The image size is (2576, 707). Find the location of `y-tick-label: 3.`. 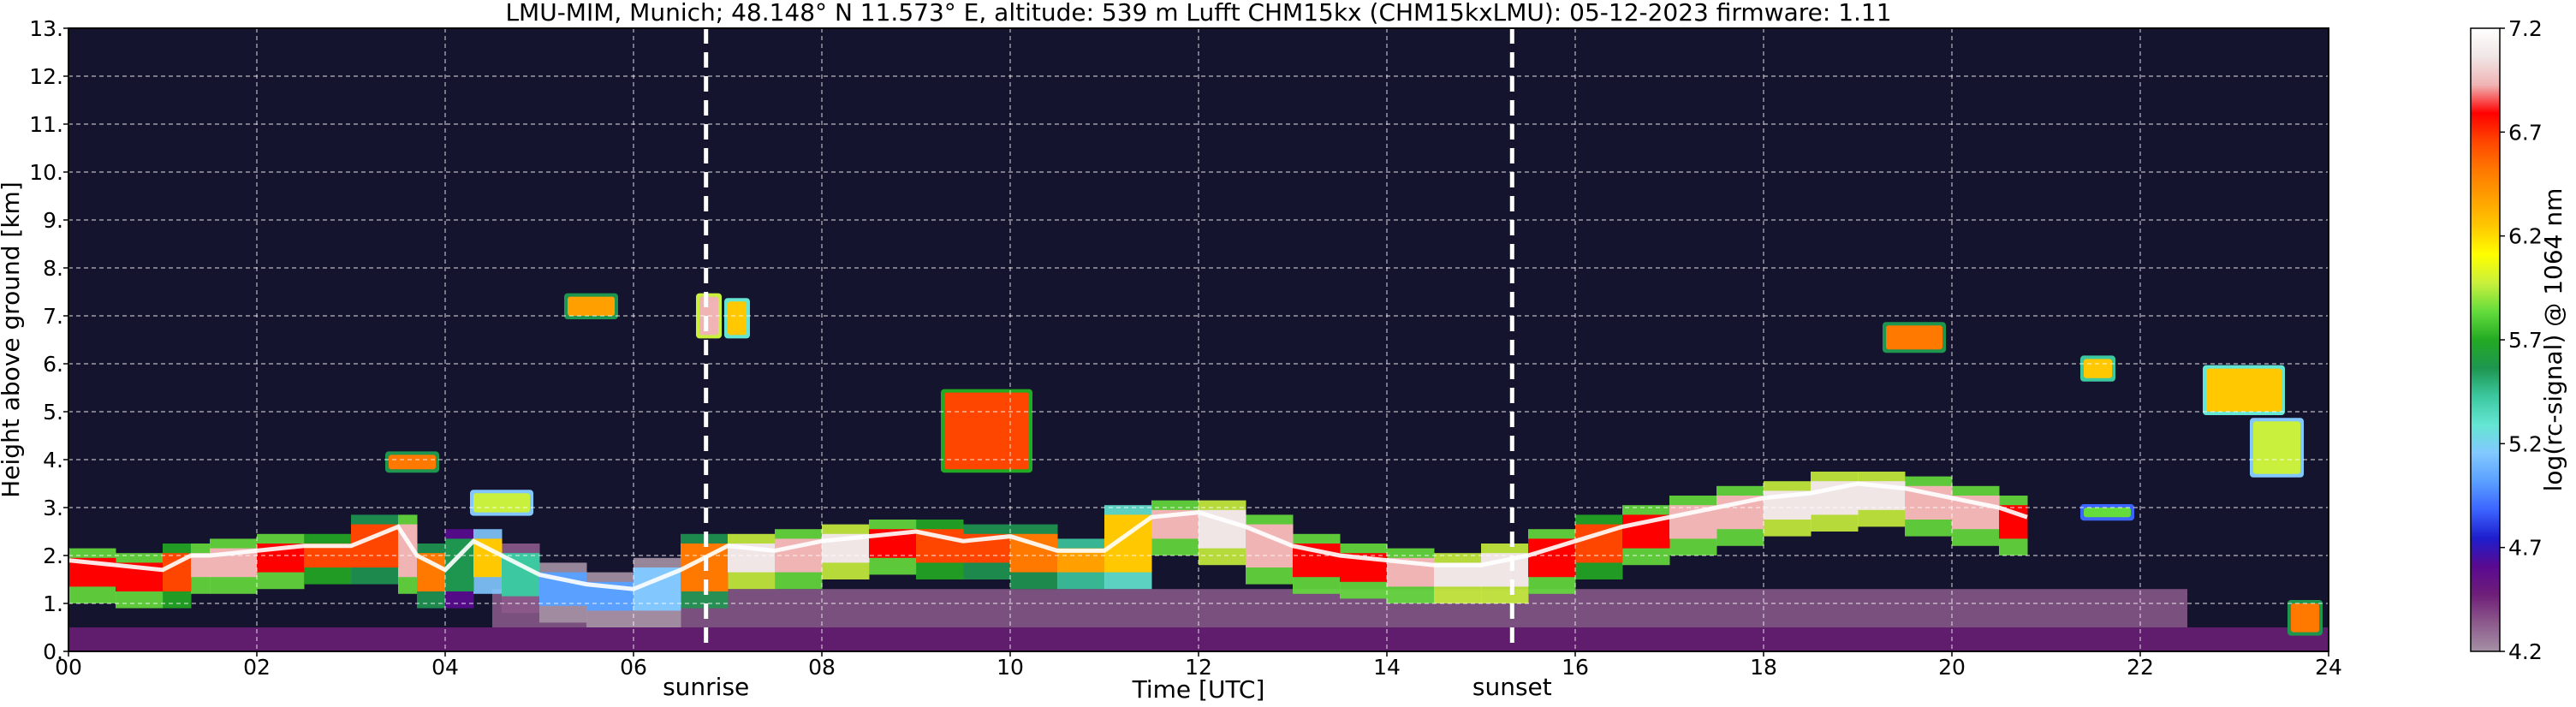

y-tick-label: 3. is located at coordinates (53, 508).